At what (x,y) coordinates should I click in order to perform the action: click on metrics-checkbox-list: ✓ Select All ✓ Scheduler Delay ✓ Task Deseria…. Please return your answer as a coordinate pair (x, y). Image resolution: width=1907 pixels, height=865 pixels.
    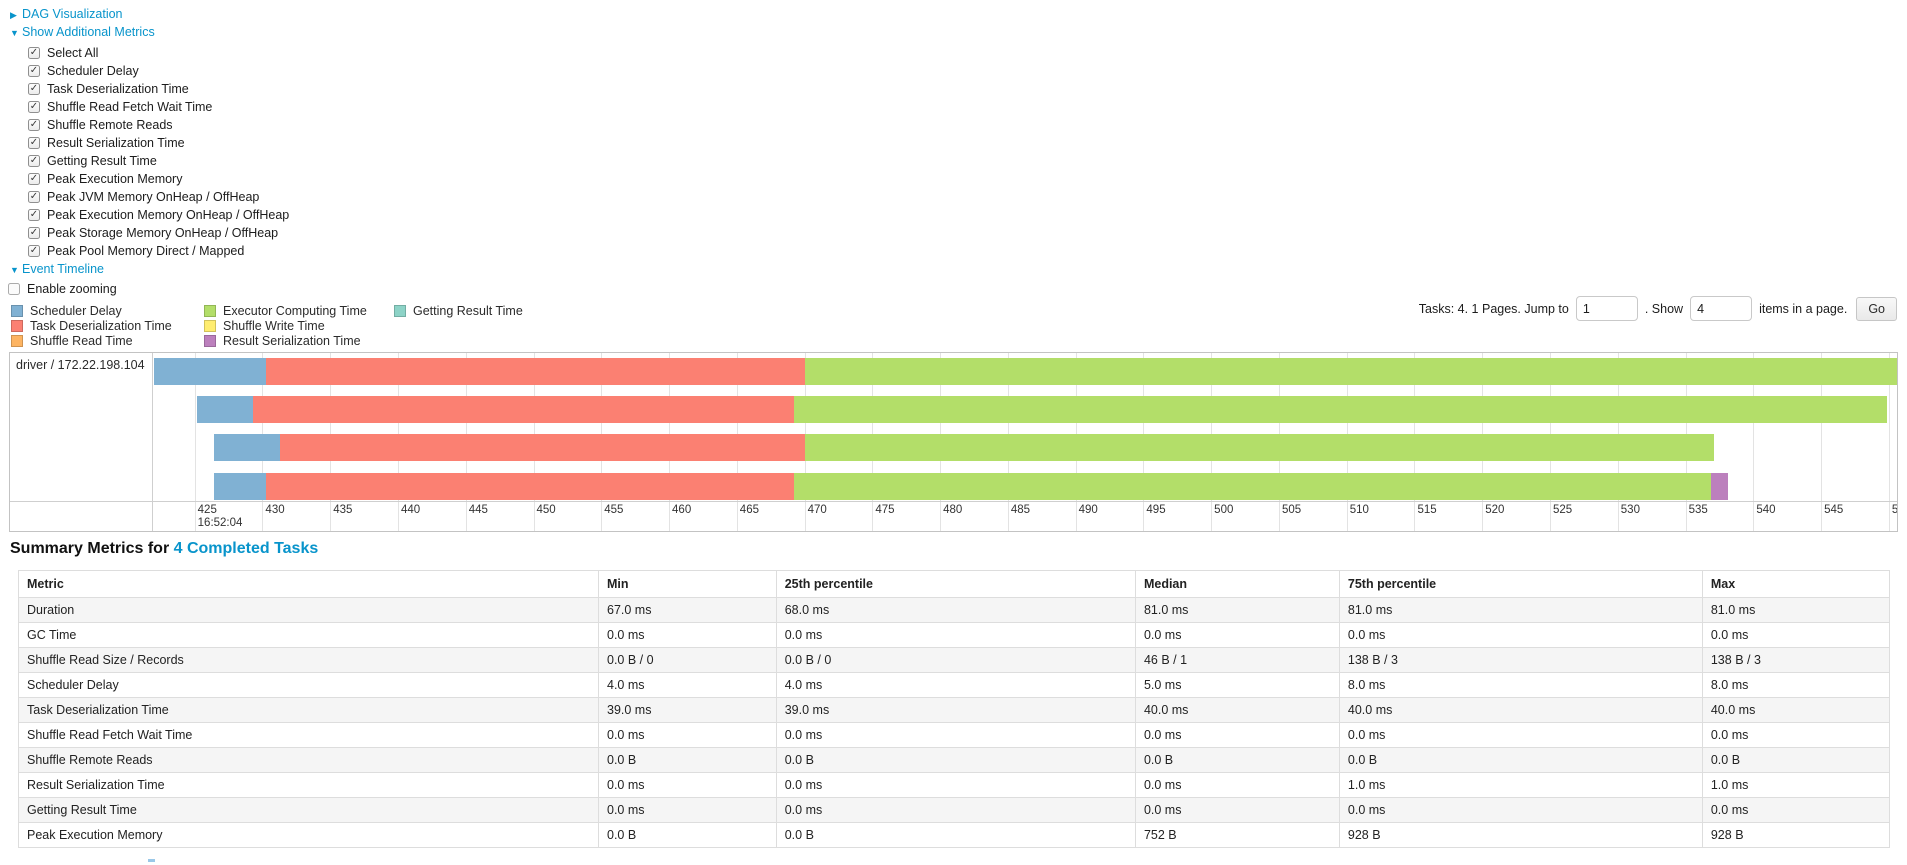
    Looking at the image, I should click on (158, 152).